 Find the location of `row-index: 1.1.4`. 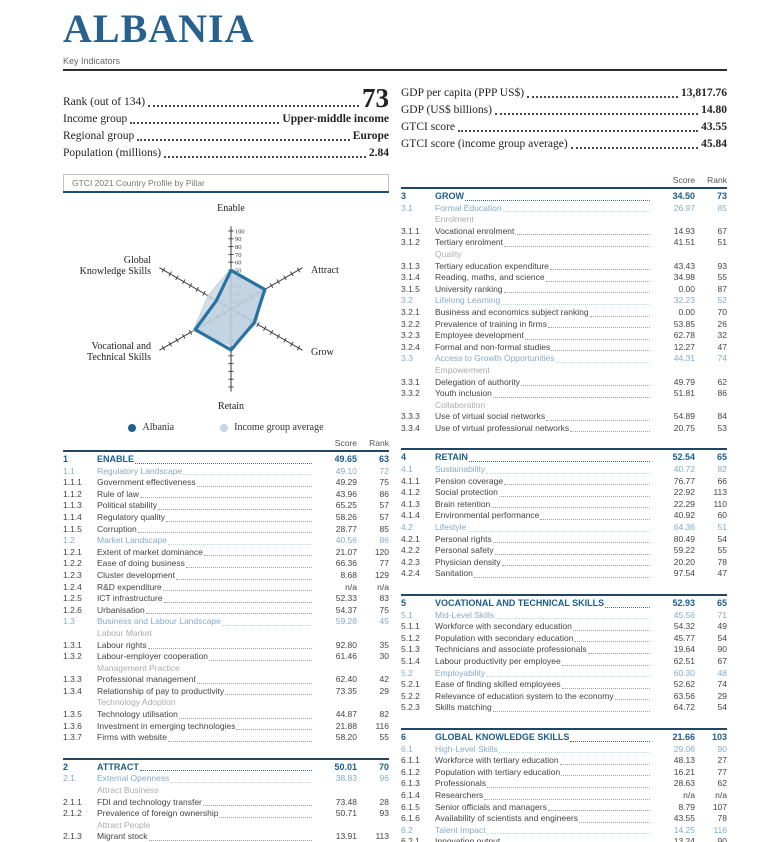

row-index: 1.1.4 is located at coordinates (72, 516).